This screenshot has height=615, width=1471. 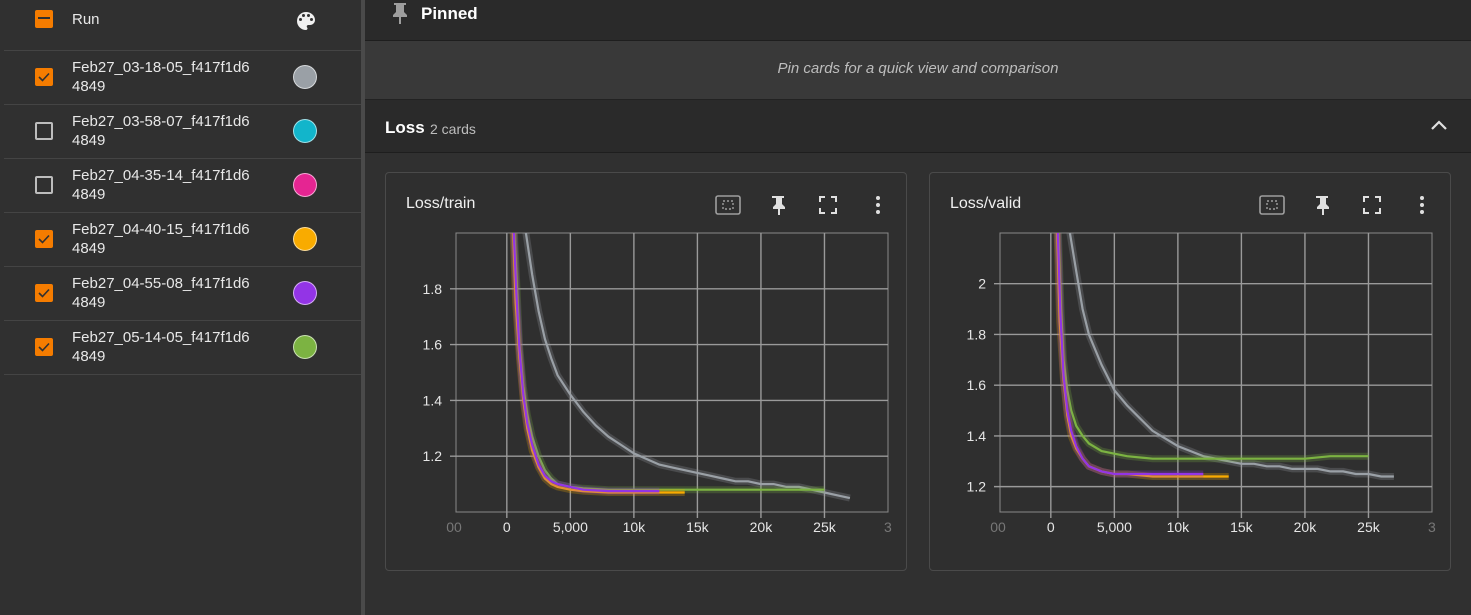 I want to click on run-name-line1: Feb27_04-55-08_f417f1d6, so click(x=161, y=283).